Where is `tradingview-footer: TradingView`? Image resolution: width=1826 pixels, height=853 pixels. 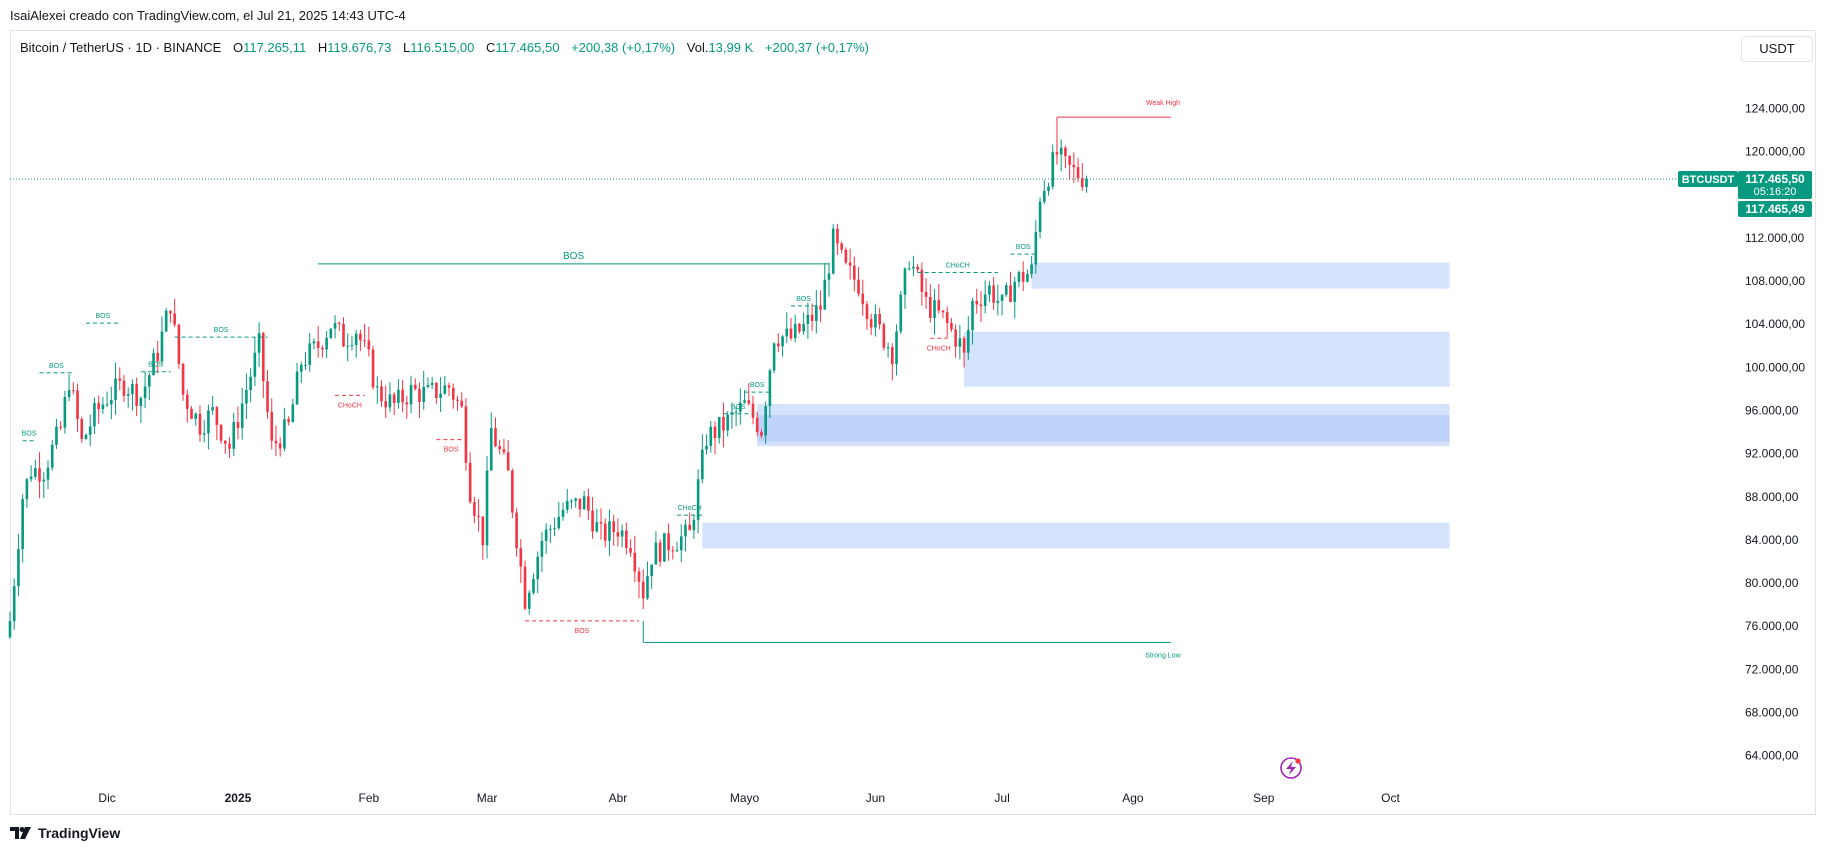 tradingview-footer: TradingView is located at coordinates (65, 833).